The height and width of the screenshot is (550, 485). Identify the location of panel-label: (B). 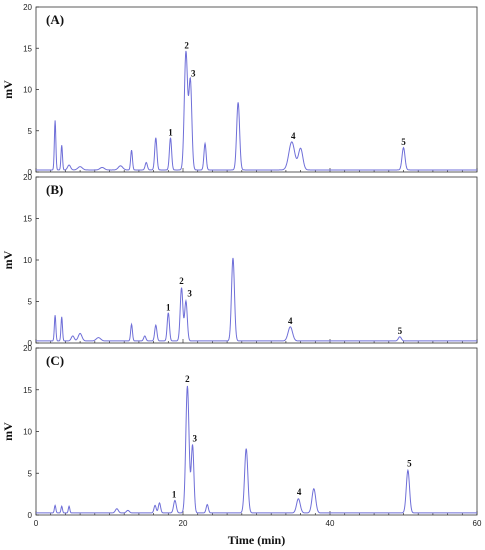
(54, 189).